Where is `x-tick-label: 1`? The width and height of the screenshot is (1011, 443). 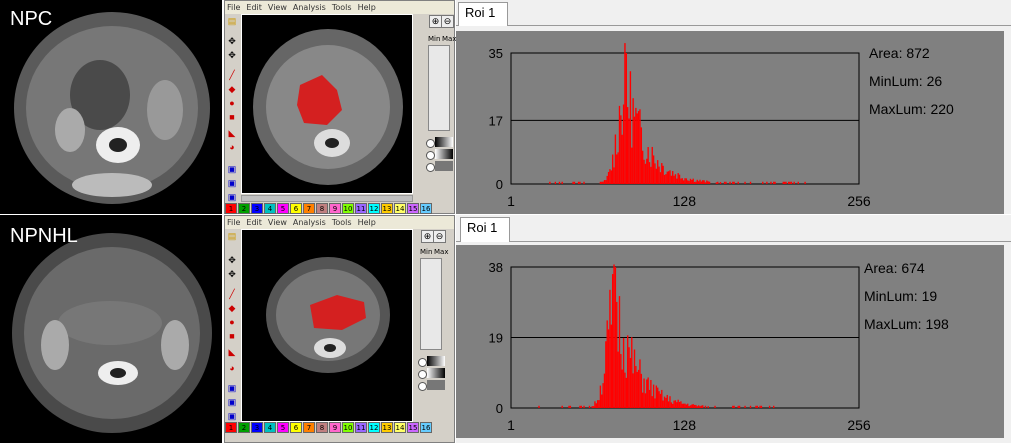
x-tick-label: 1 is located at coordinates (511, 201).